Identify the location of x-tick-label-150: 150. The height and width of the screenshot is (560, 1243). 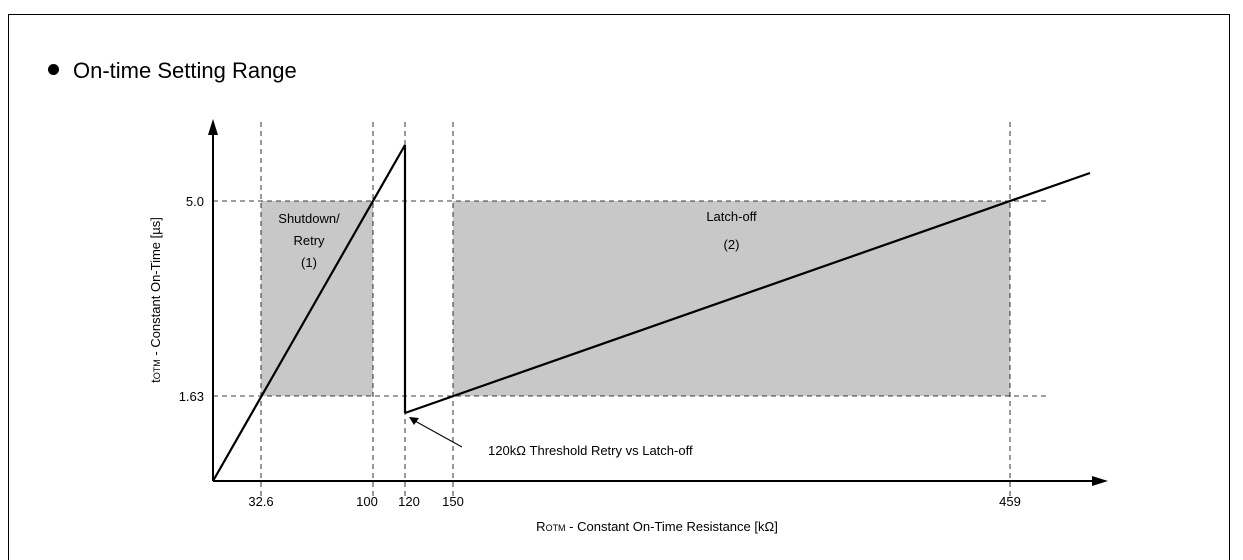
(453, 501).